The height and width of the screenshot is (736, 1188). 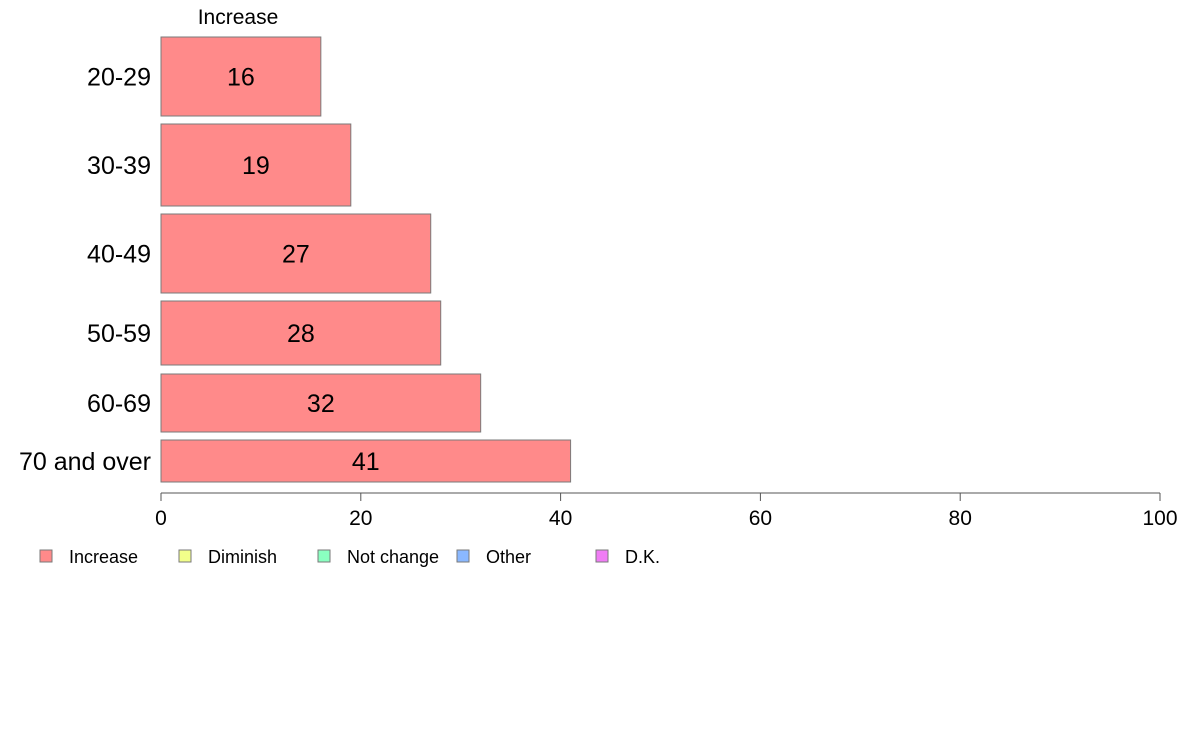 I want to click on category-label: 60-69, so click(x=119, y=404).